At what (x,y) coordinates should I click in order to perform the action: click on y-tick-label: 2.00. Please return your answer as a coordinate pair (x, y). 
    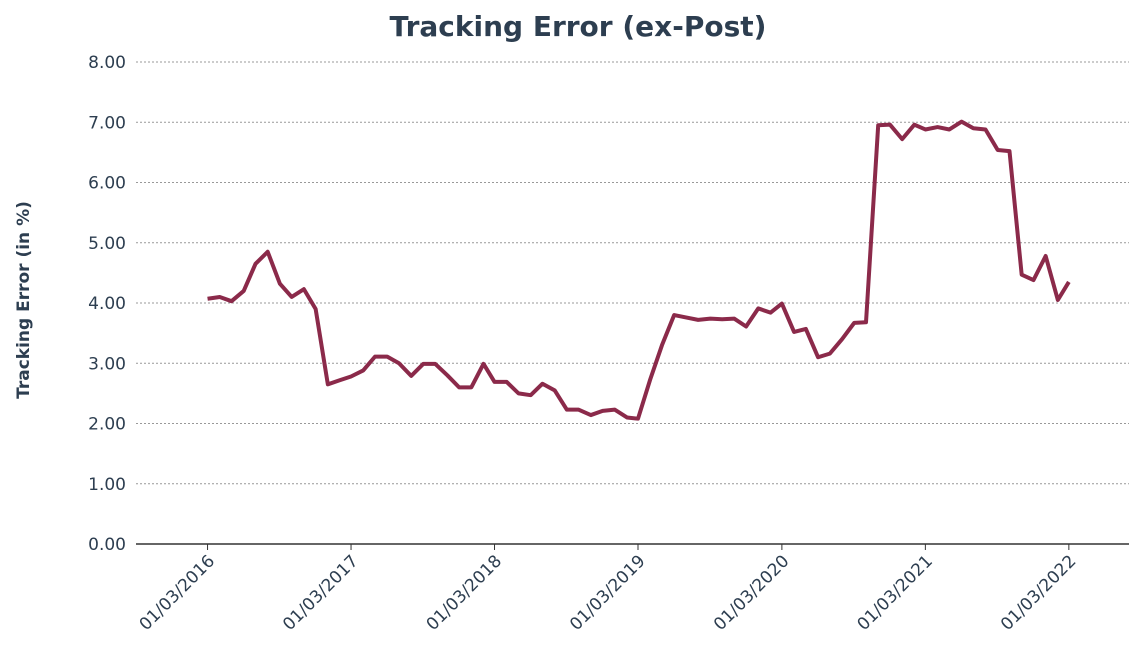
    Looking at the image, I should click on (107, 425).